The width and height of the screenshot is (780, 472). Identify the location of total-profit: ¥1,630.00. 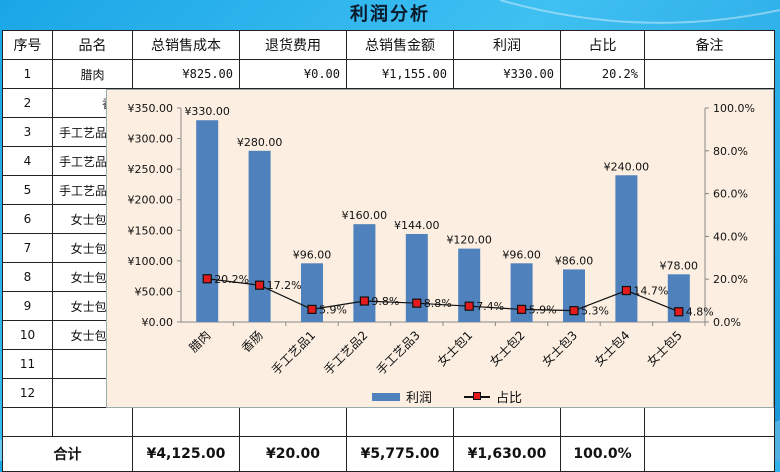
(507, 454).